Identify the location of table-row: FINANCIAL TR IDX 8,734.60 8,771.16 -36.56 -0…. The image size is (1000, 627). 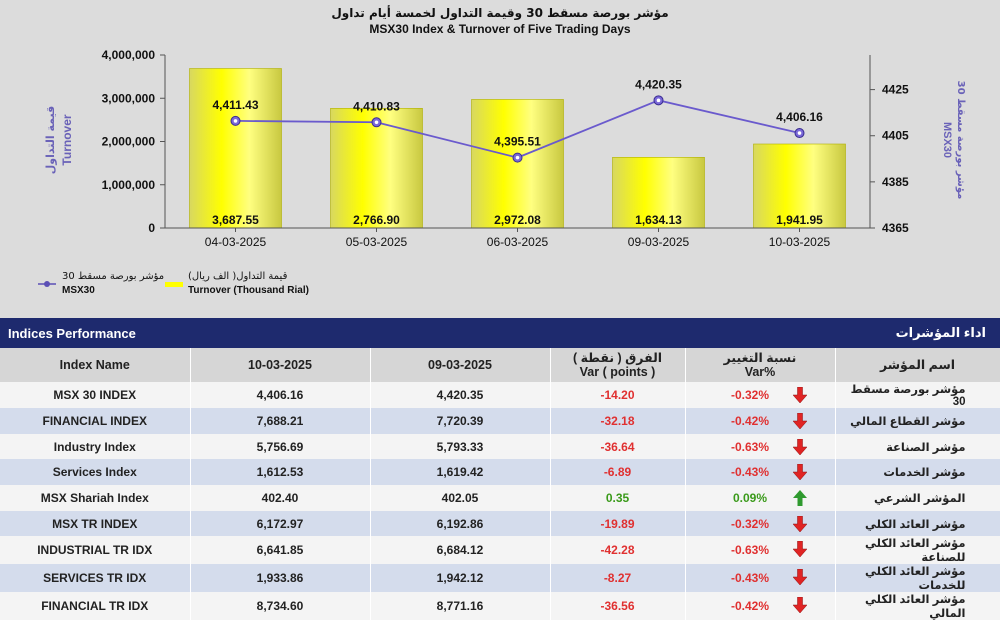
(500, 606).